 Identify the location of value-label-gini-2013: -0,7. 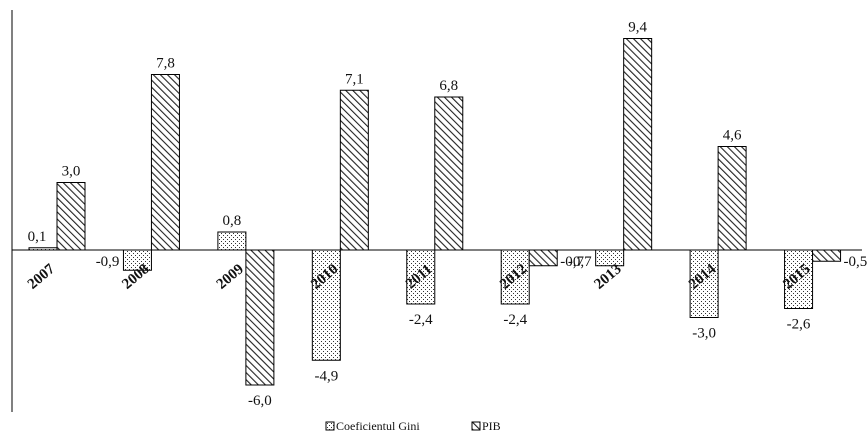
(580, 262).